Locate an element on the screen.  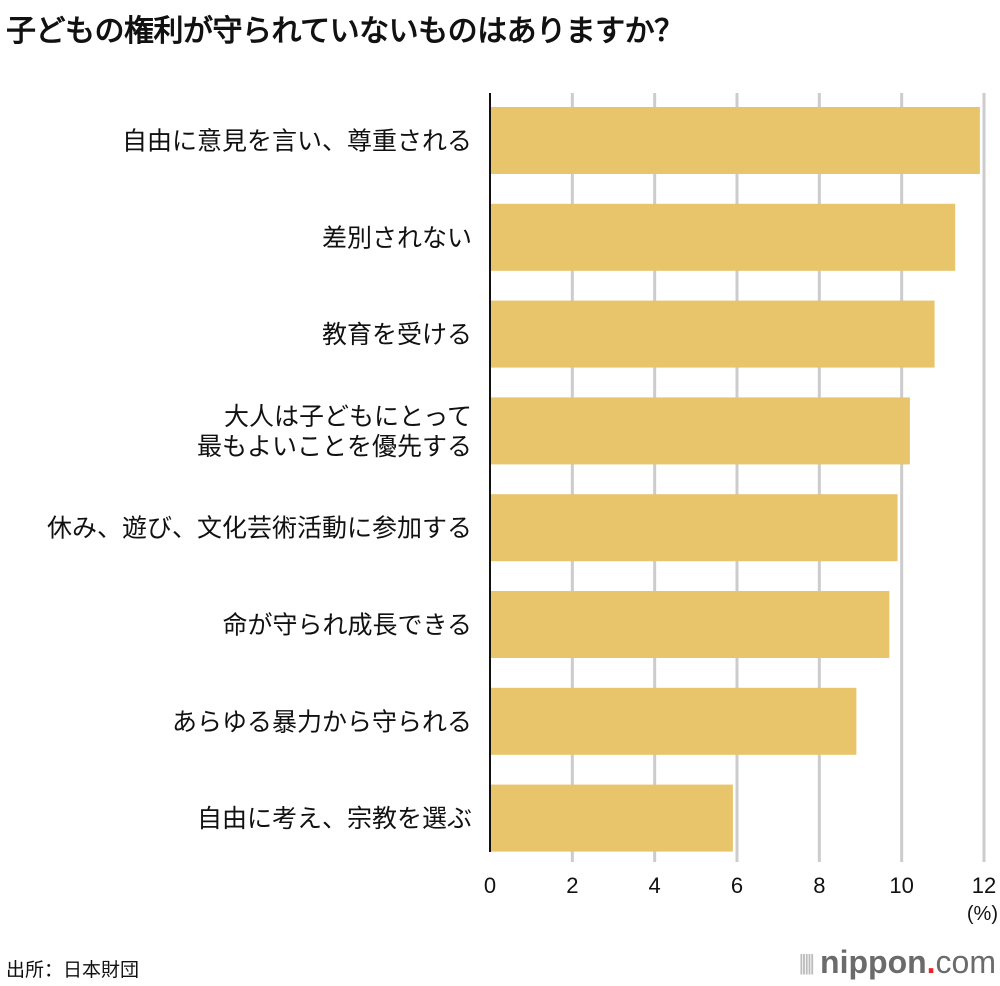
x-tick-label: 10 is located at coordinates (901, 885).